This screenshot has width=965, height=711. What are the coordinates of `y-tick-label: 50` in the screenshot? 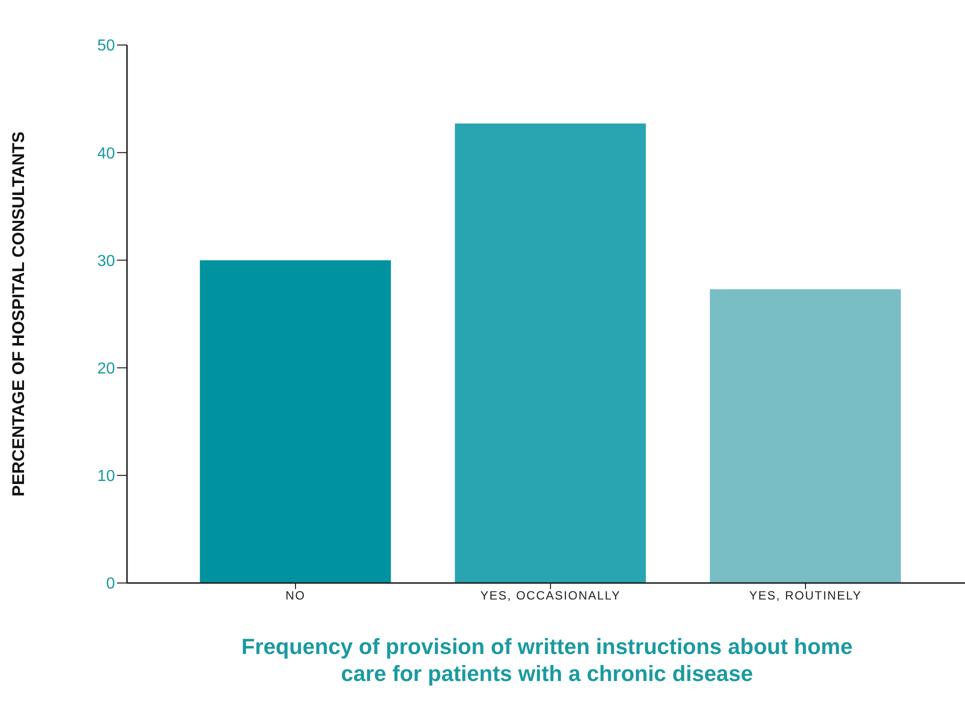 It's located at (106, 46).